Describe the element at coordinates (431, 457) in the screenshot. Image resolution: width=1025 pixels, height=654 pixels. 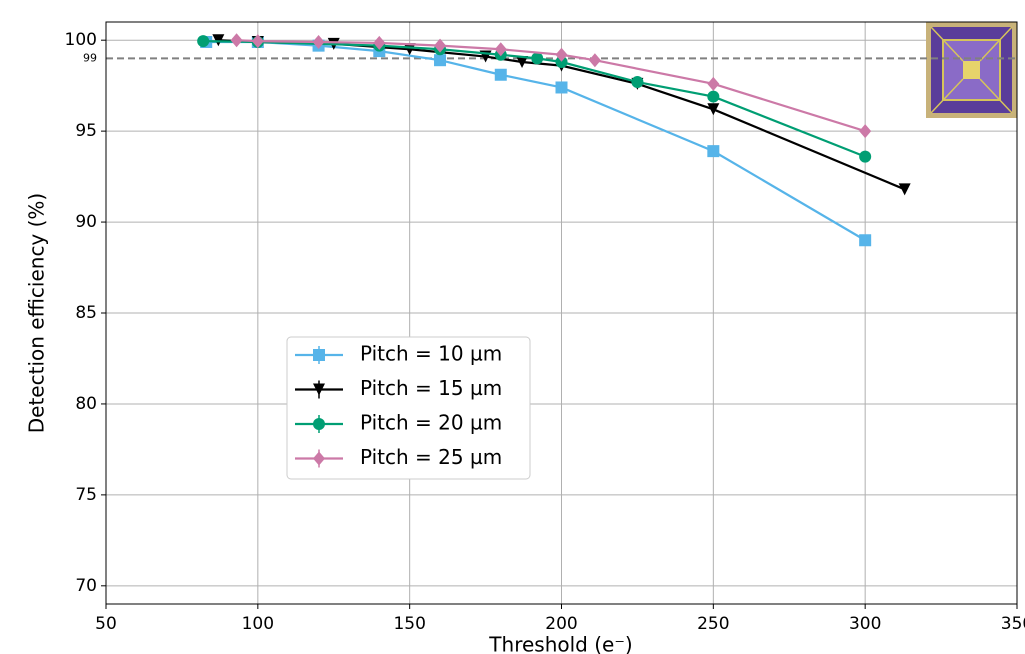
I see `legend-label: Pitch = 25 µm` at that location.